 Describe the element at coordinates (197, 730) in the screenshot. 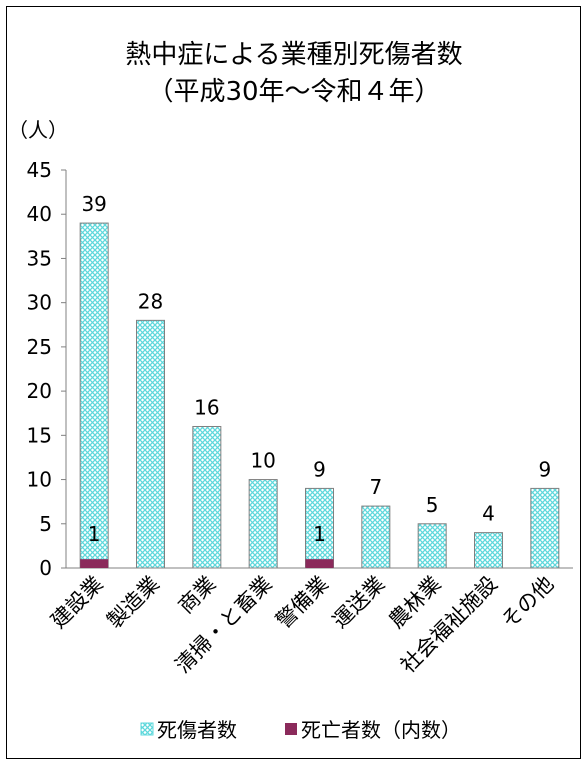

I see `legend-label-casualties: 死傷者数` at that location.